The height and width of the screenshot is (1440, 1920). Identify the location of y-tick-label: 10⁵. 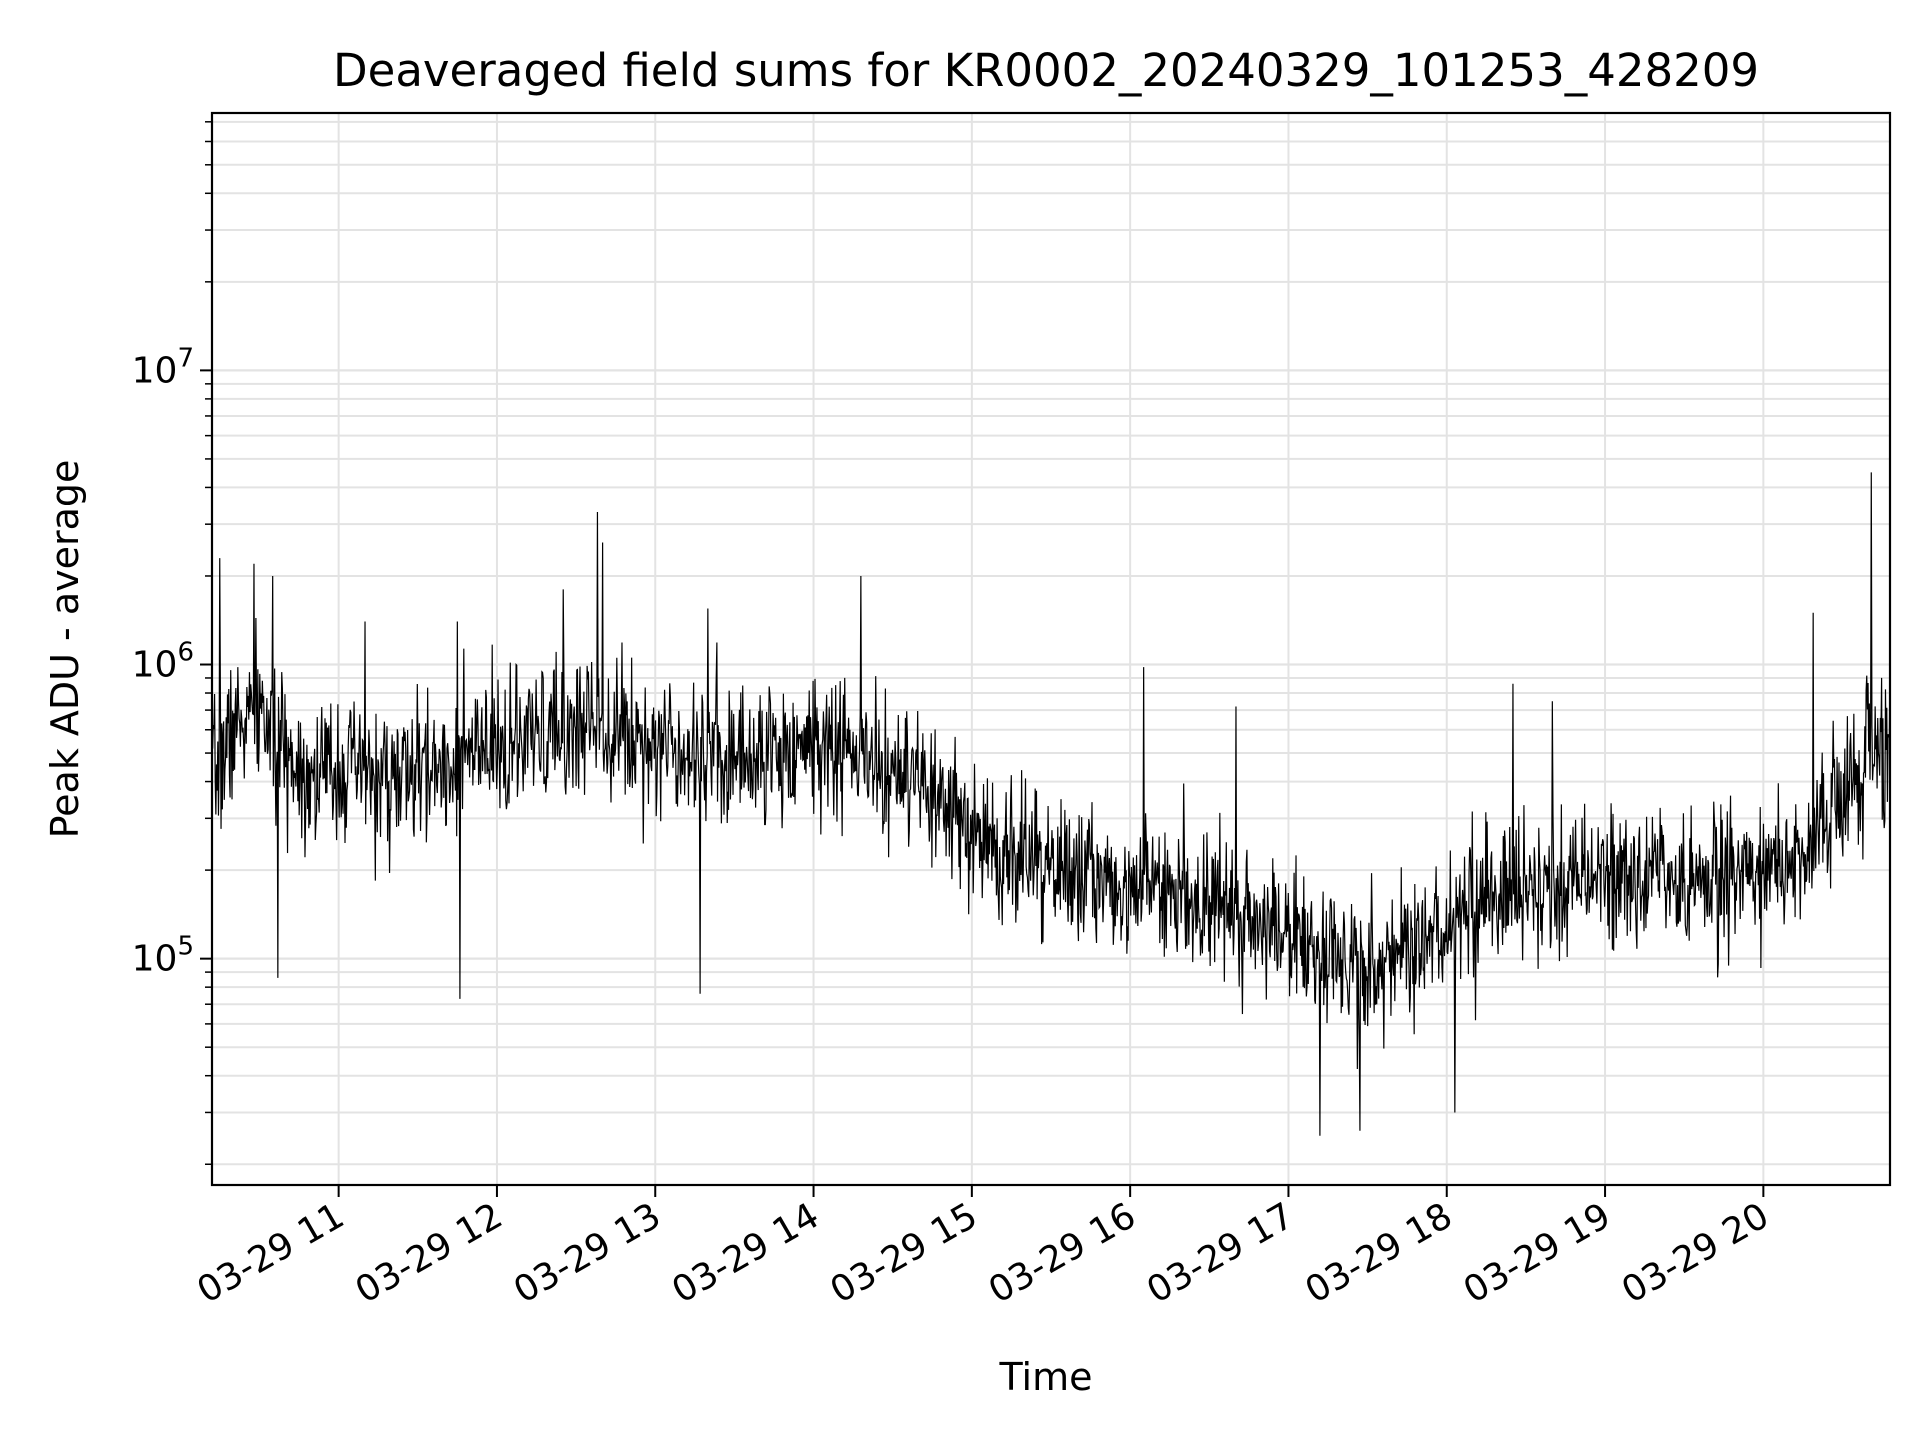
(163, 956).